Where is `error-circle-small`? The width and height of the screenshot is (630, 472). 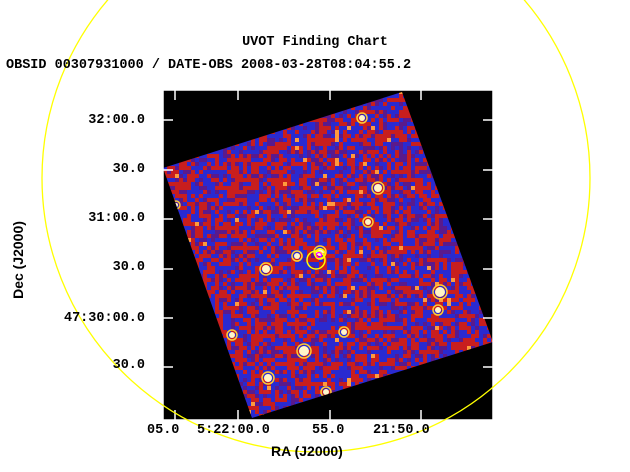 error-circle-small is located at coordinates (320, 254).